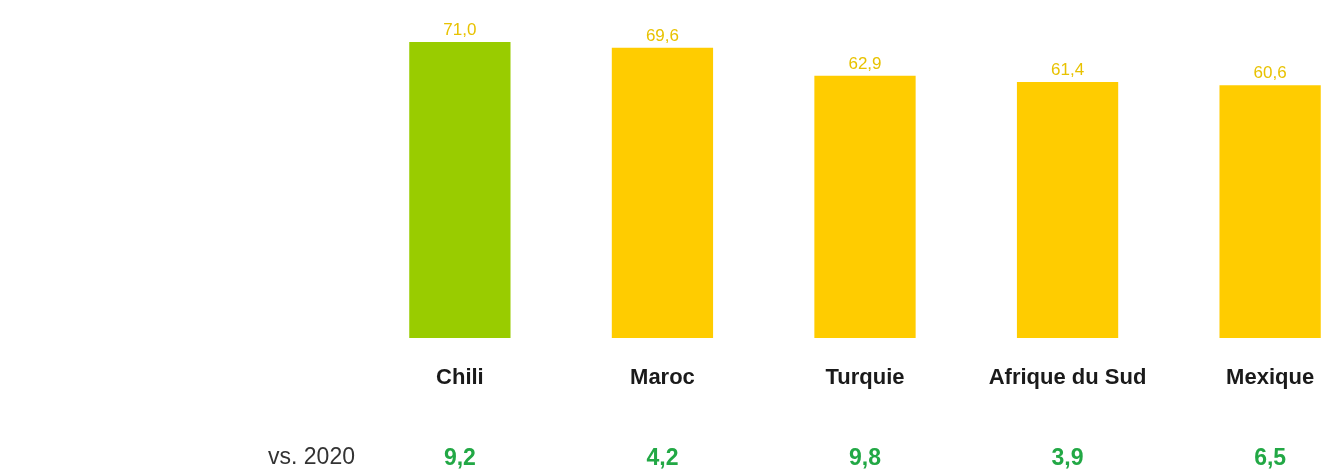 The width and height of the screenshot is (1340, 476). I want to click on text: 3,9, so click(1067, 457).